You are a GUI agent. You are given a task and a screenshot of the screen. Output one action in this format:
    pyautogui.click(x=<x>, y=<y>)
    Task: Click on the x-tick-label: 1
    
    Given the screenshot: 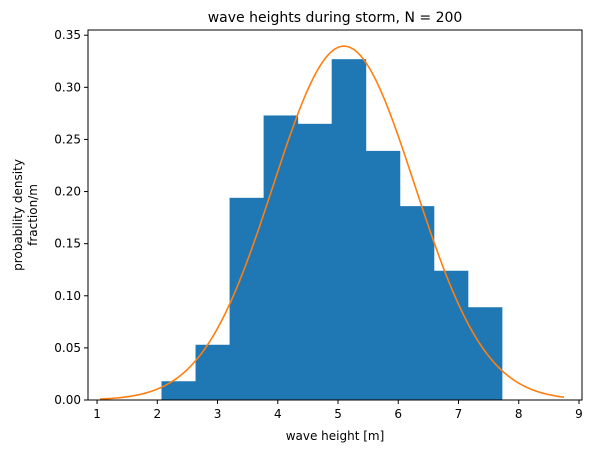 What is the action you would take?
    pyautogui.click(x=97, y=414)
    